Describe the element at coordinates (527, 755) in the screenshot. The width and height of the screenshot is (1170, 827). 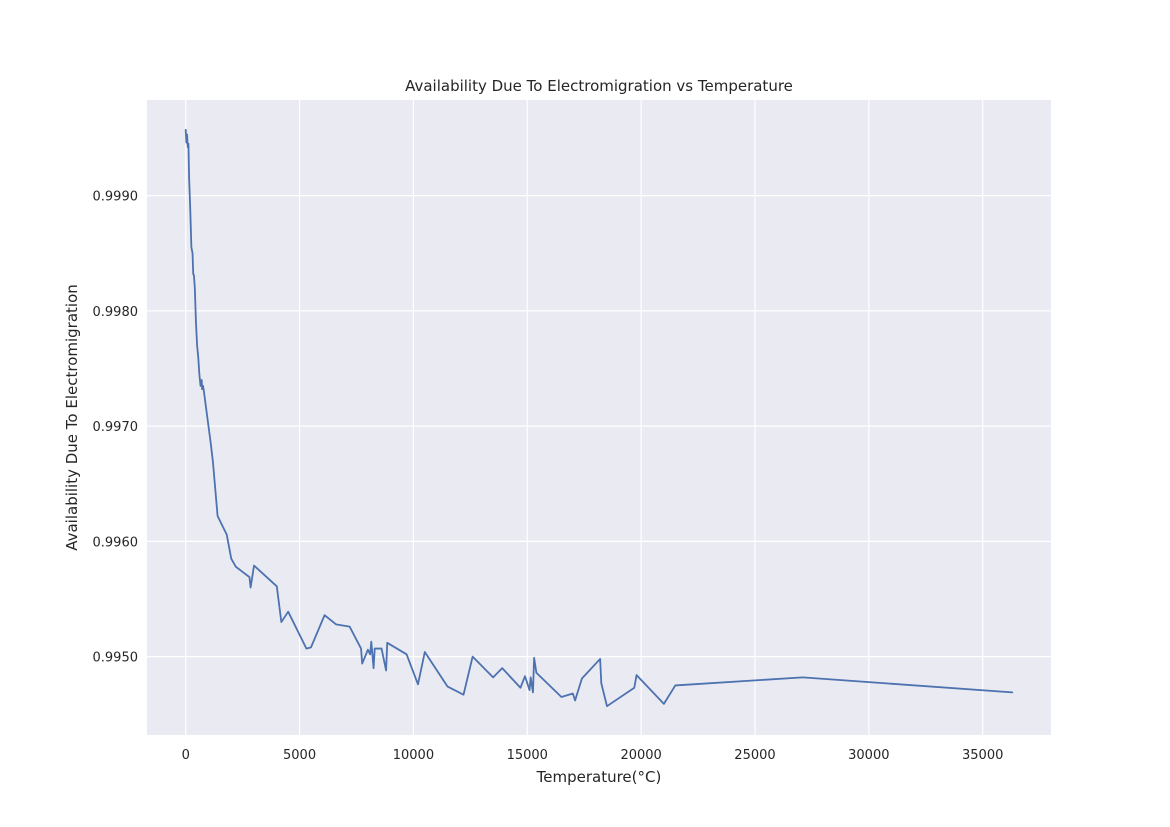
I see `x-tick-label: 15000` at that location.